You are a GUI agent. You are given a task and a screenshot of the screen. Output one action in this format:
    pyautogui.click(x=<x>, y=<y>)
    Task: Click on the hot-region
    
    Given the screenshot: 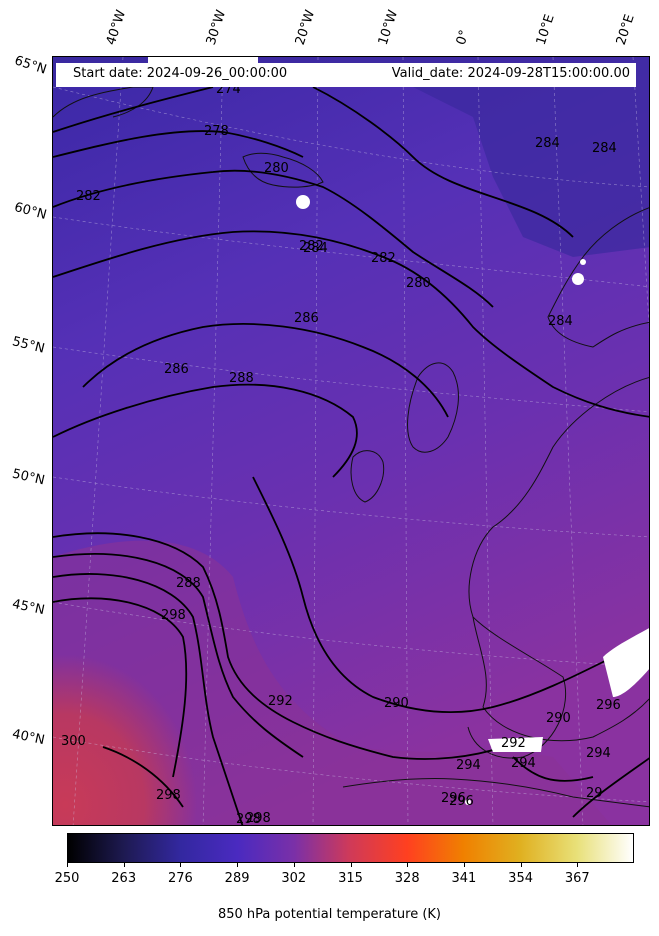 What is the action you would take?
    pyautogui.click(x=173, y=689)
    